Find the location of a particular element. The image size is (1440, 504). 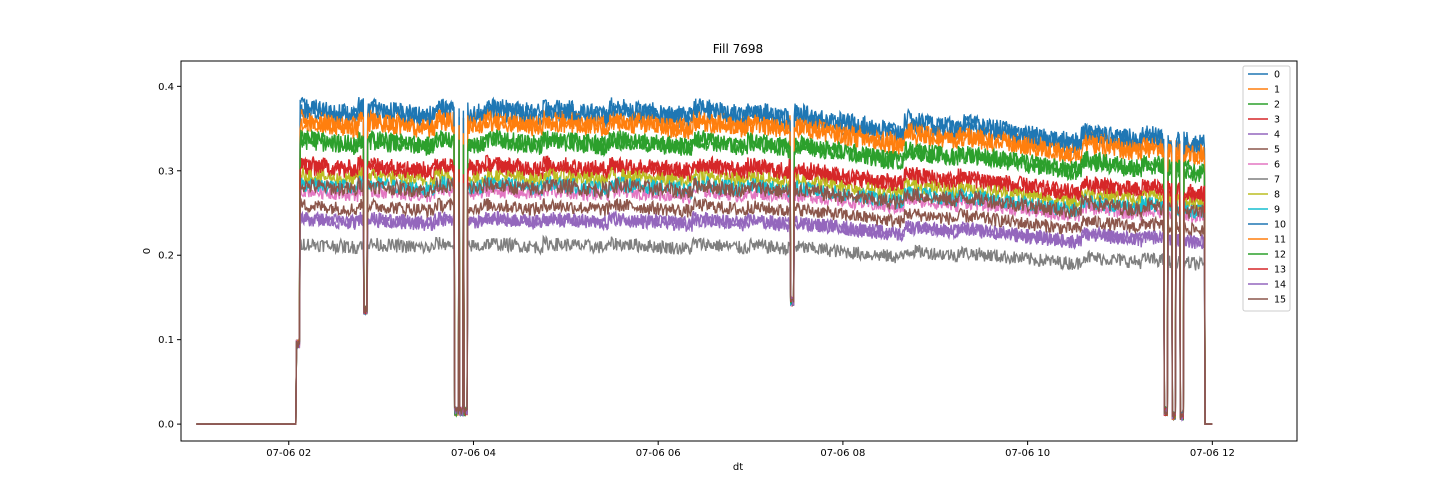

x-tick-label: 07-06 02 is located at coordinates (288, 453).